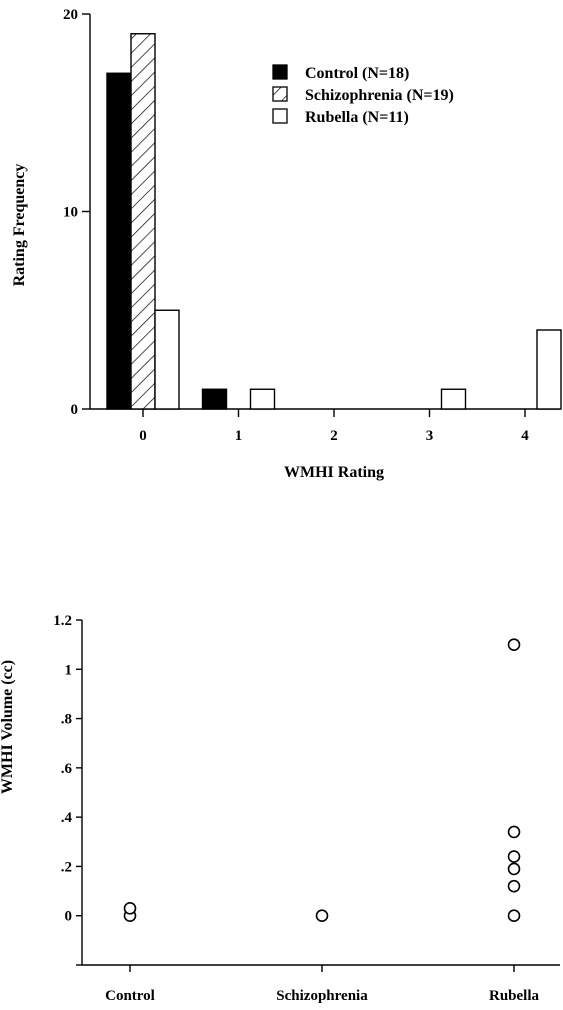 This screenshot has width=563, height=1010. Describe the element at coordinates (525, 436) in the screenshot. I see `x-tick-label: 4` at that location.